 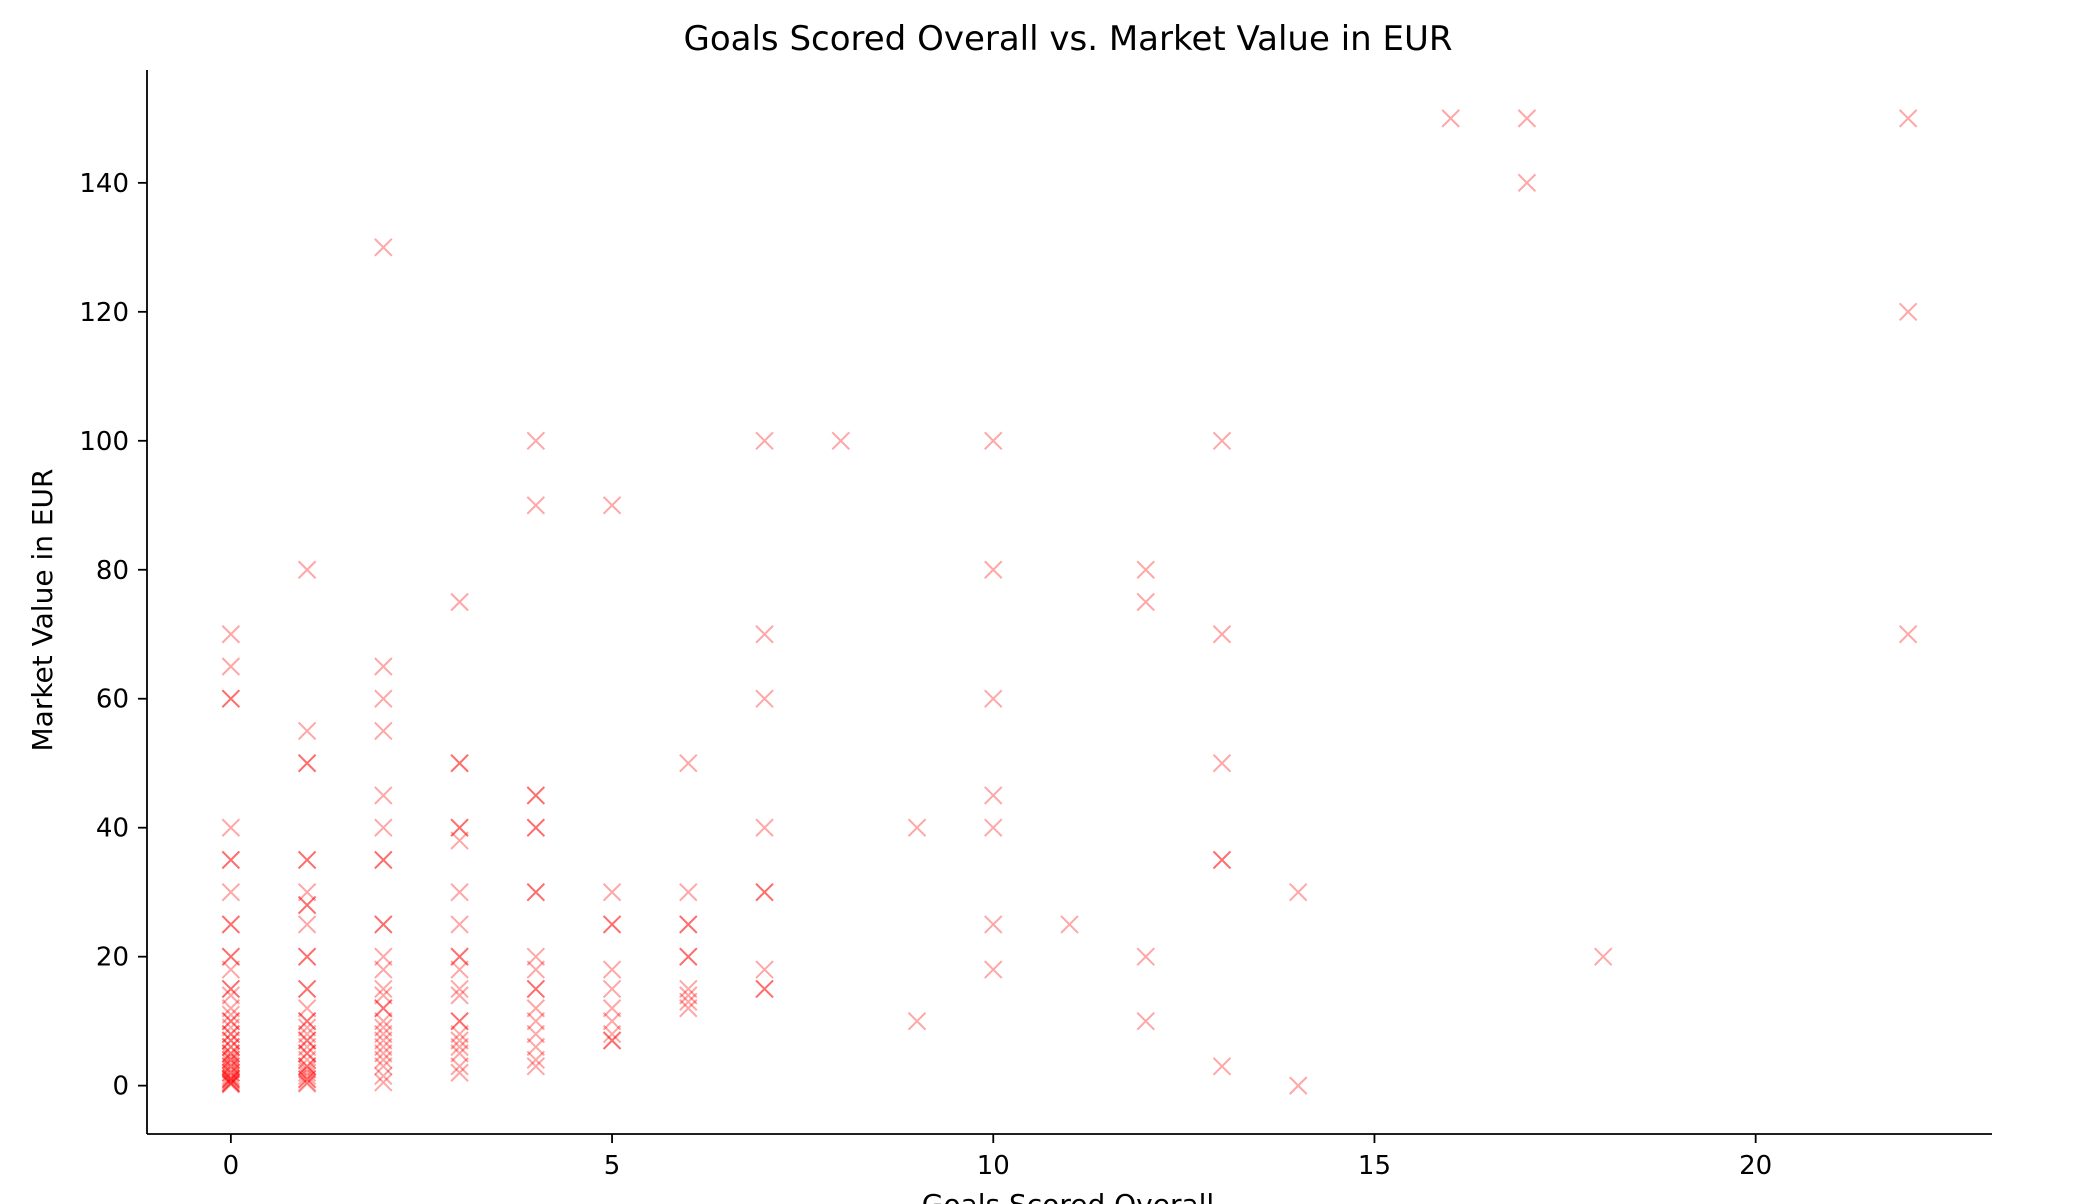 What do you see at coordinates (104, 184) in the screenshot?
I see `y-tick-label: 140` at bounding box center [104, 184].